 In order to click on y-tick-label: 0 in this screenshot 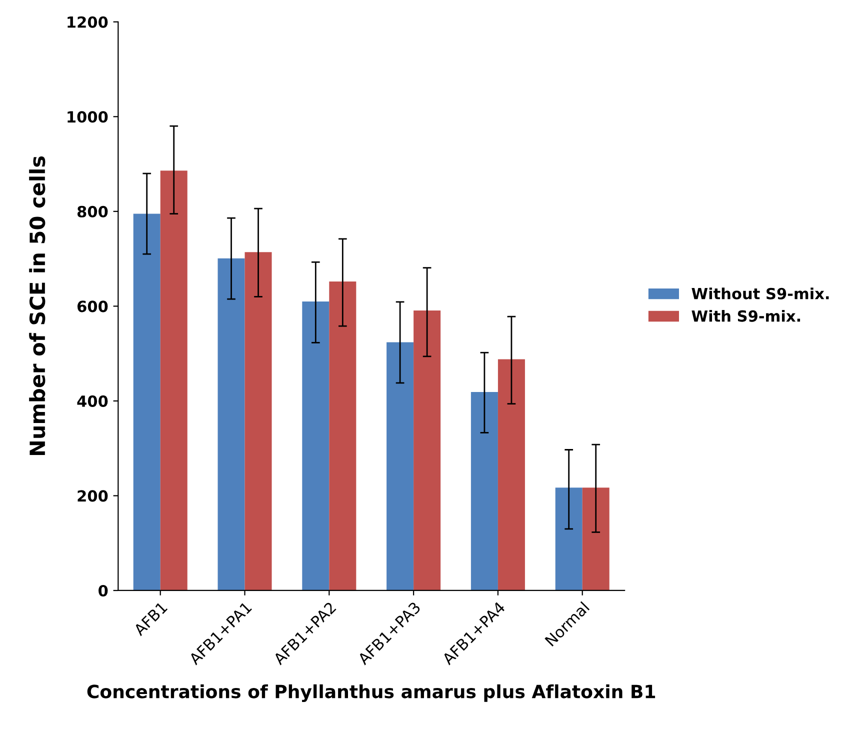, I will do `click(103, 590)`.